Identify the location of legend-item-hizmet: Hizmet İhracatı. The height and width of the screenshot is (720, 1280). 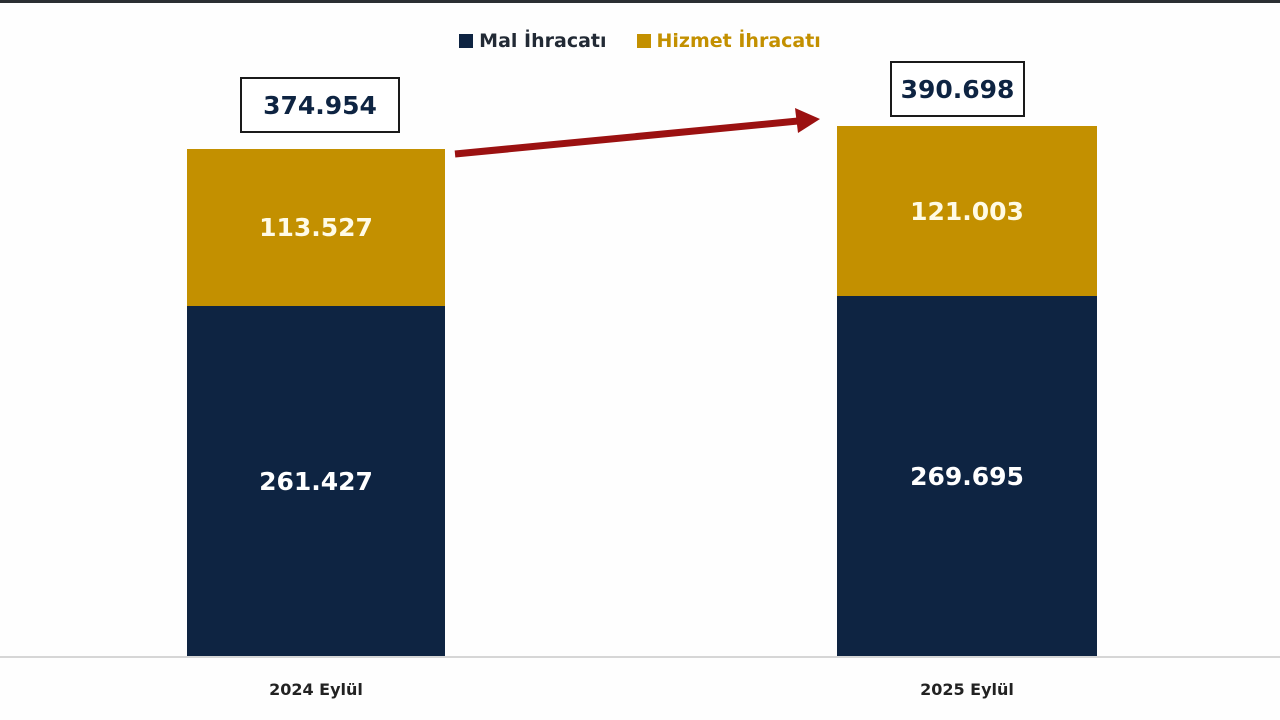
(728, 41).